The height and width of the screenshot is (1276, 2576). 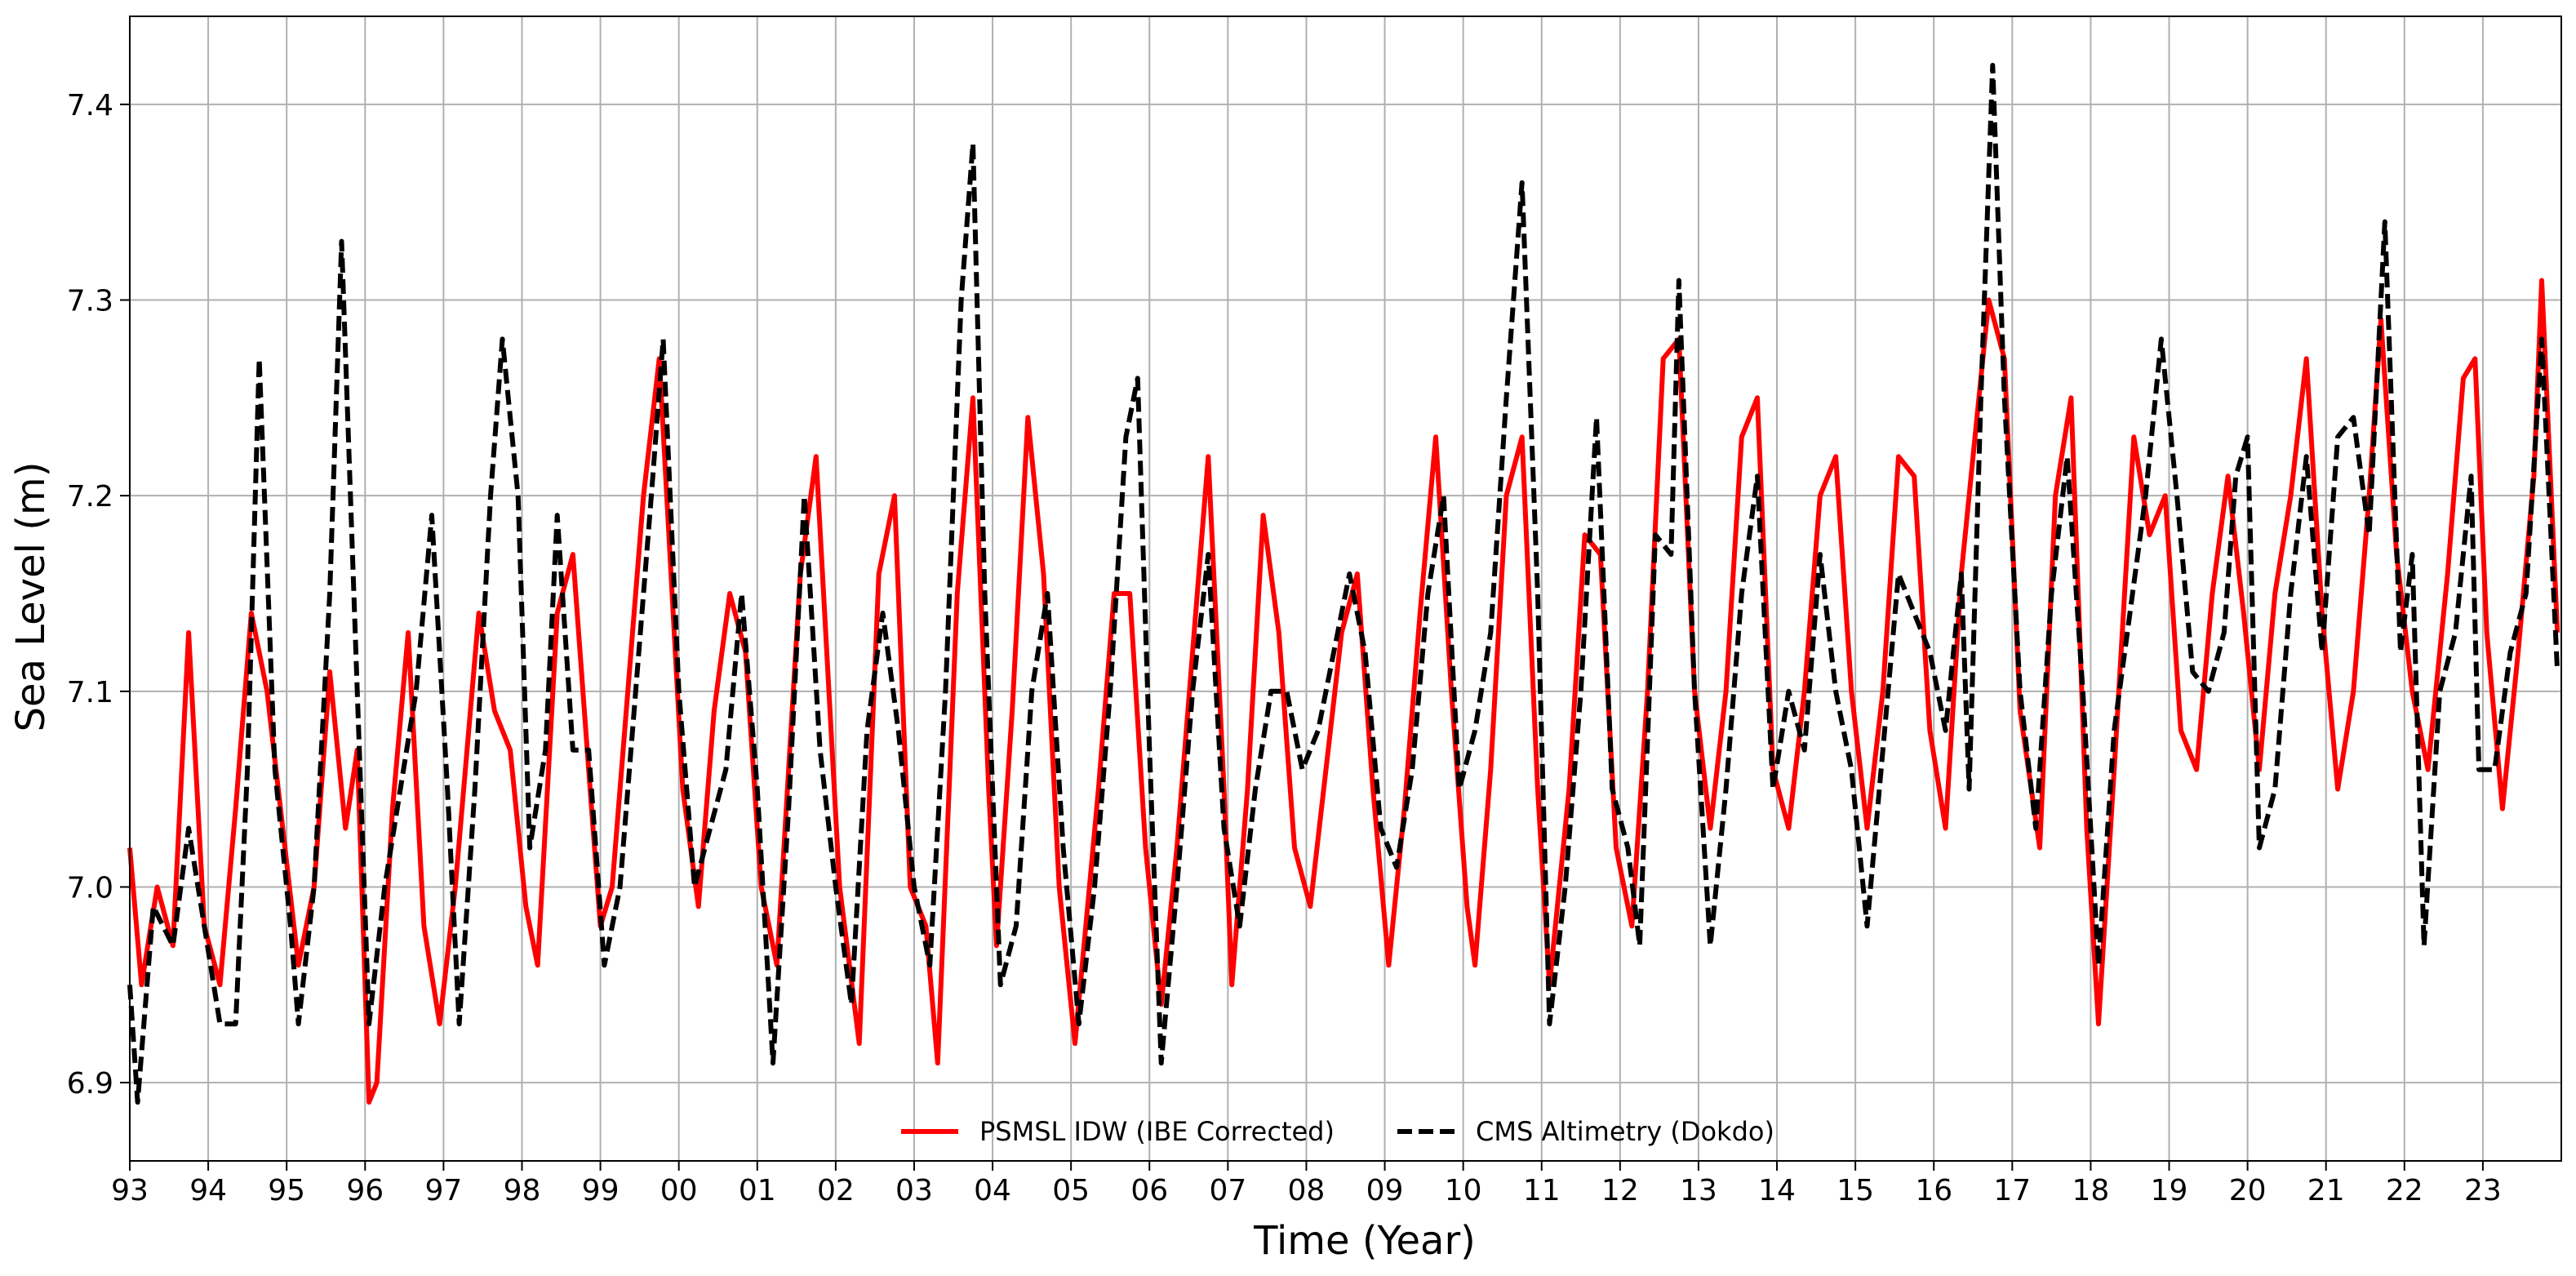 What do you see at coordinates (130, 1191) in the screenshot?
I see `x-tick-label: 93` at bounding box center [130, 1191].